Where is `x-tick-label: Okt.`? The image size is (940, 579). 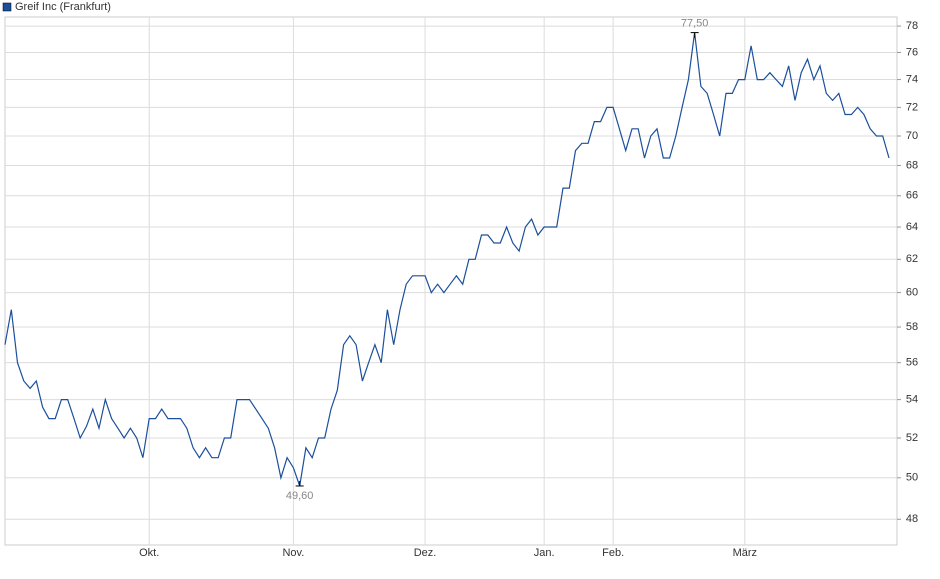
x-tick-label: Okt. is located at coordinates (149, 553).